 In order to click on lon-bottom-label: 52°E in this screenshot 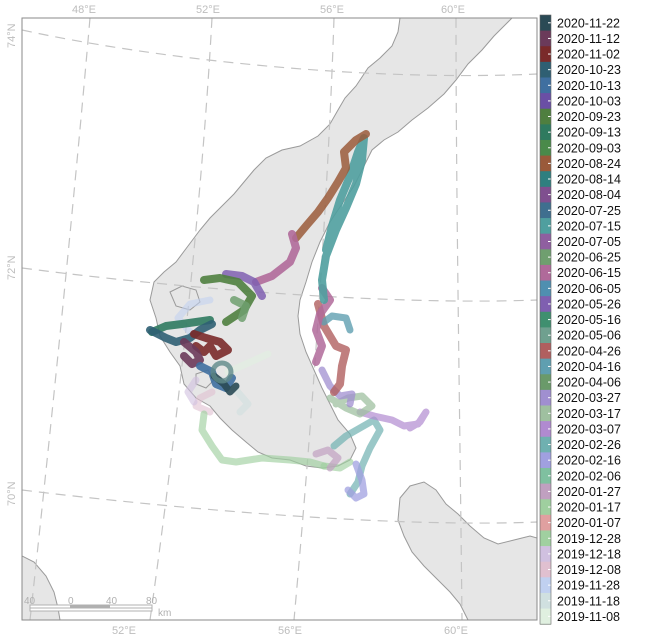, I will do `click(124, 631)`.